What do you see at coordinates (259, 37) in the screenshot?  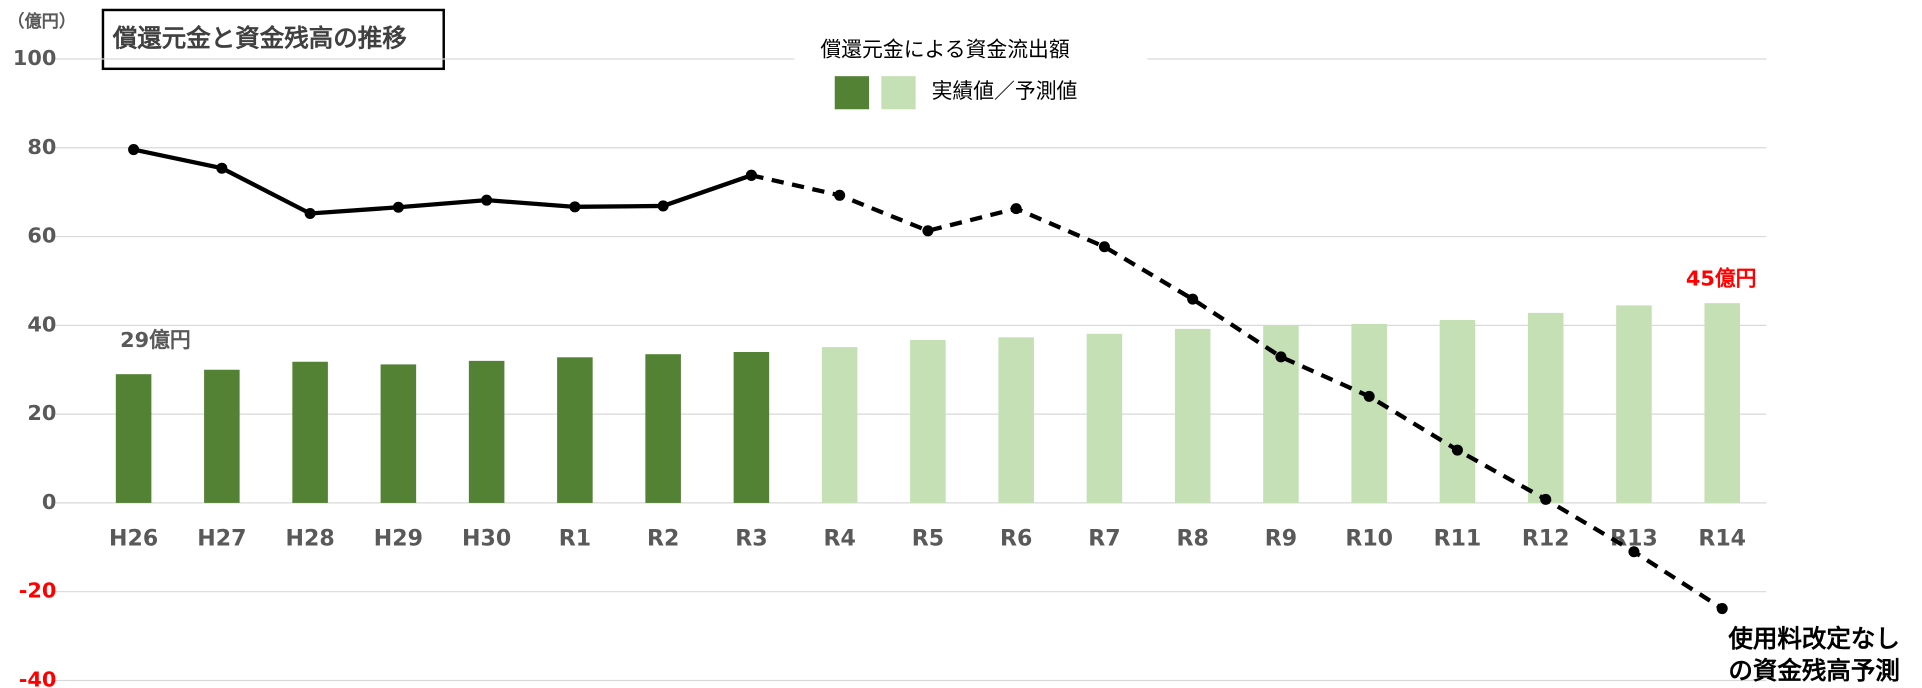 I see `chart-title: 償還元金と資金残高の推移` at bounding box center [259, 37].